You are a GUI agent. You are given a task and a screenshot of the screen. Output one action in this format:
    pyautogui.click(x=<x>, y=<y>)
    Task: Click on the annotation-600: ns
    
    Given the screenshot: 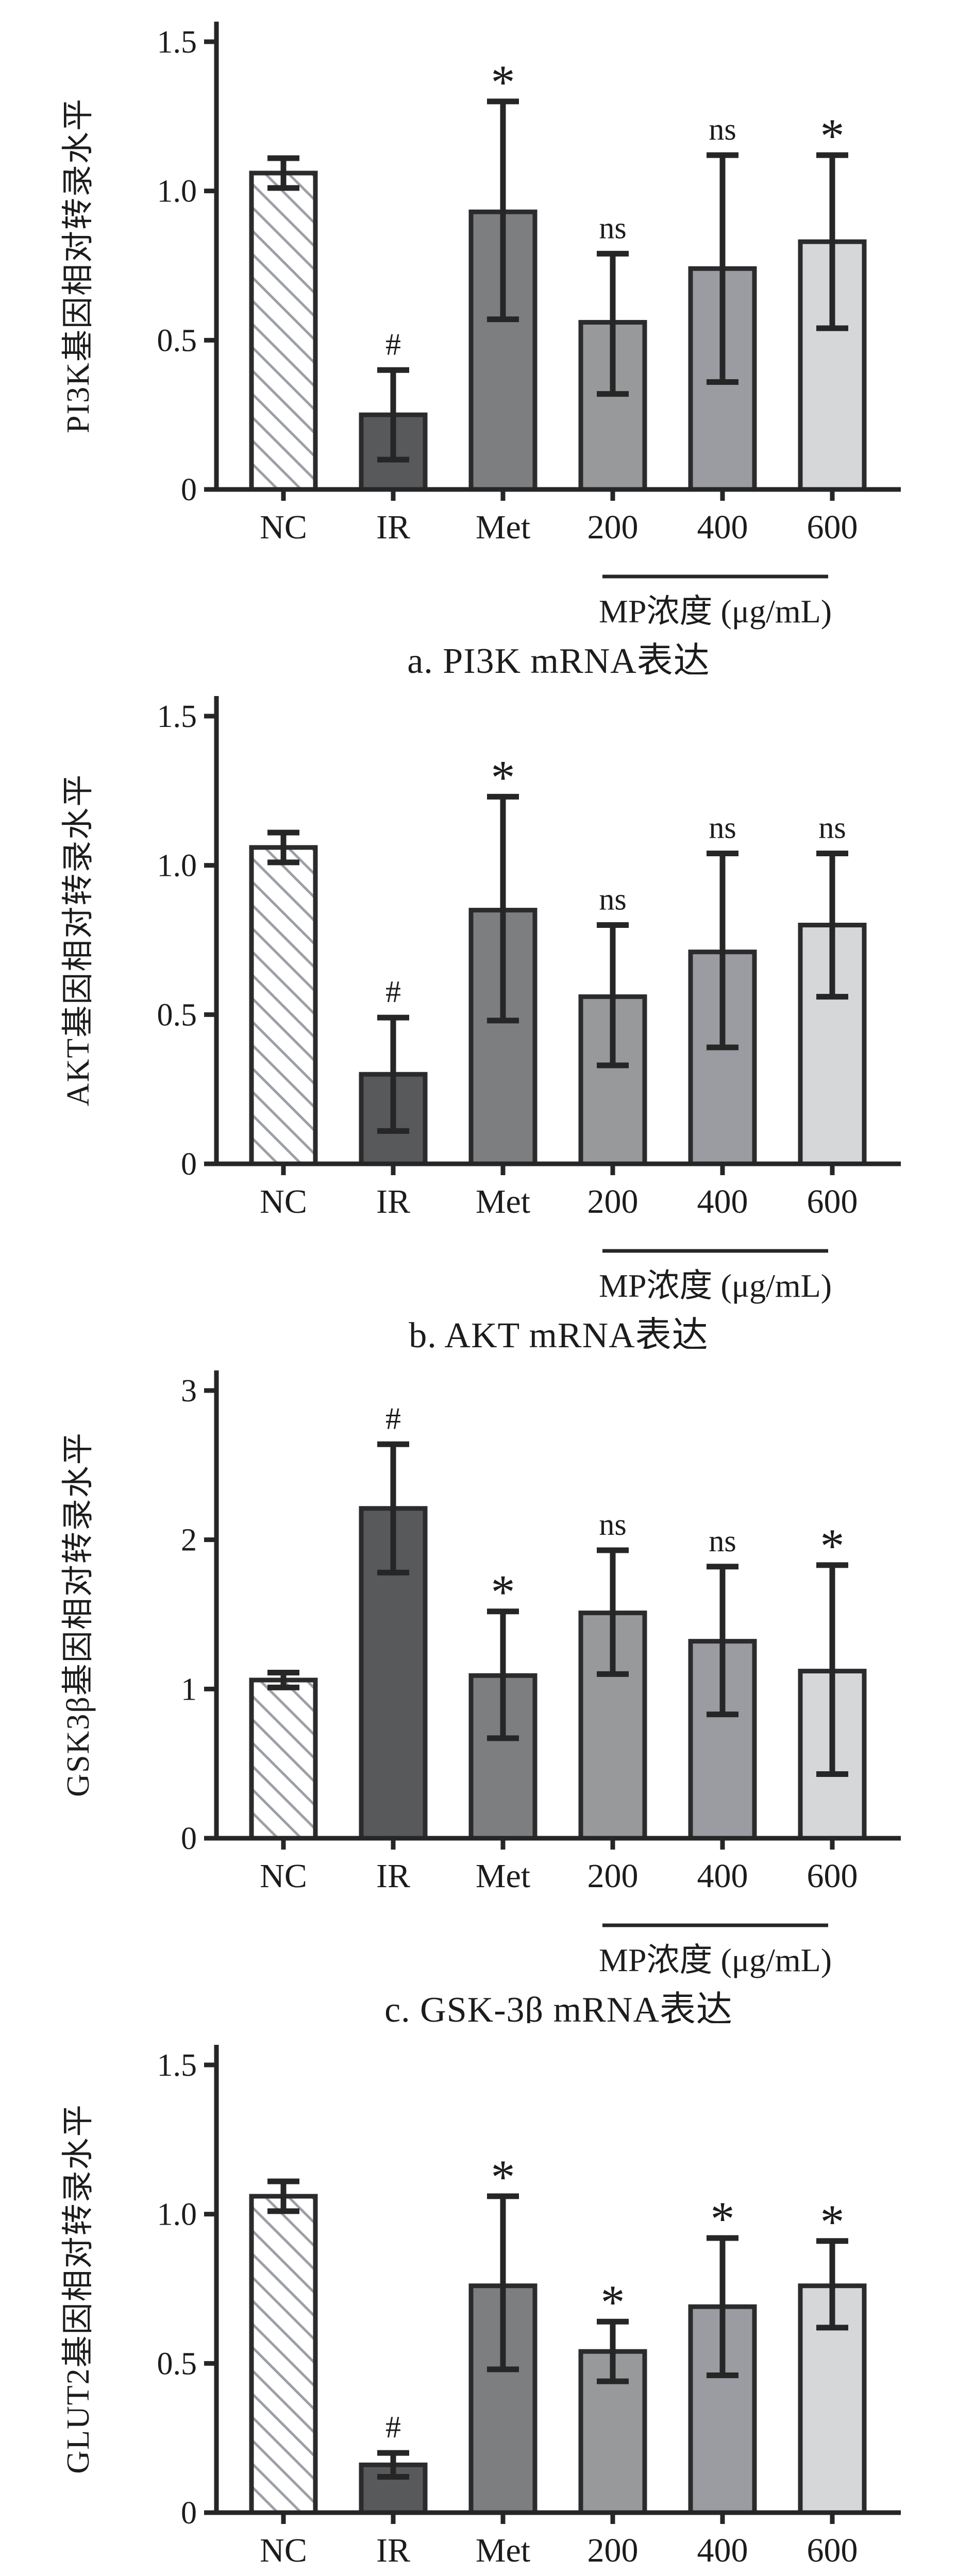 What is the action you would take?
    pyautogui.click(x=832, y=827)
    